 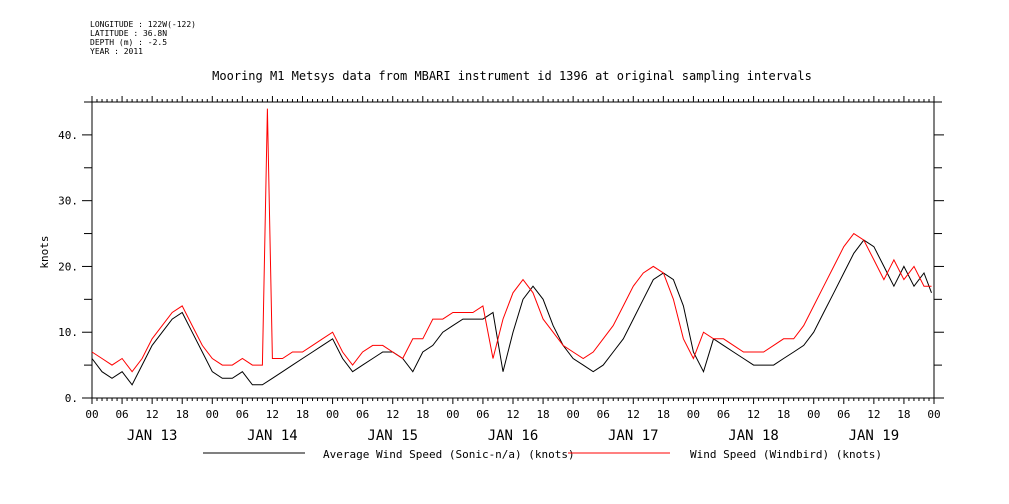 What do you see at coordinates (513, 436) in the screenshot?
I see `x-day-label: JAN 16` at bounding box center [513, 436].